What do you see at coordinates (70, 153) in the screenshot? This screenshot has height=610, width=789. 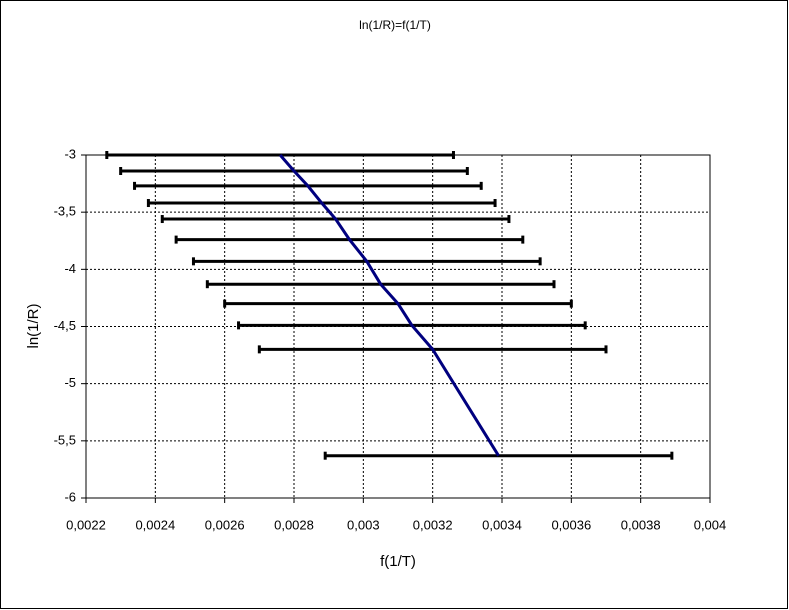 I see `y-tick-label: -3` at bounding box center [70, 153].